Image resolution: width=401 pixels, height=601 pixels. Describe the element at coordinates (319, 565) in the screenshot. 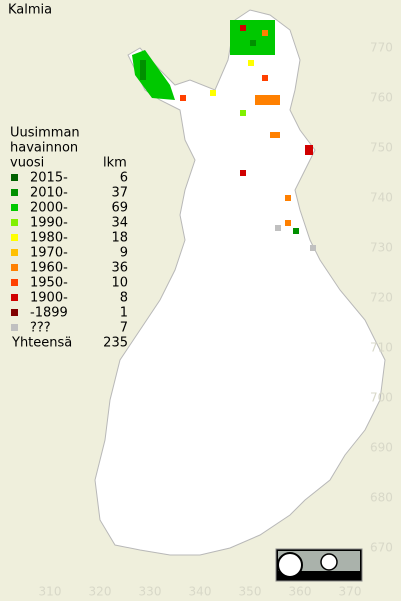

I see `cc-badge` at that location.